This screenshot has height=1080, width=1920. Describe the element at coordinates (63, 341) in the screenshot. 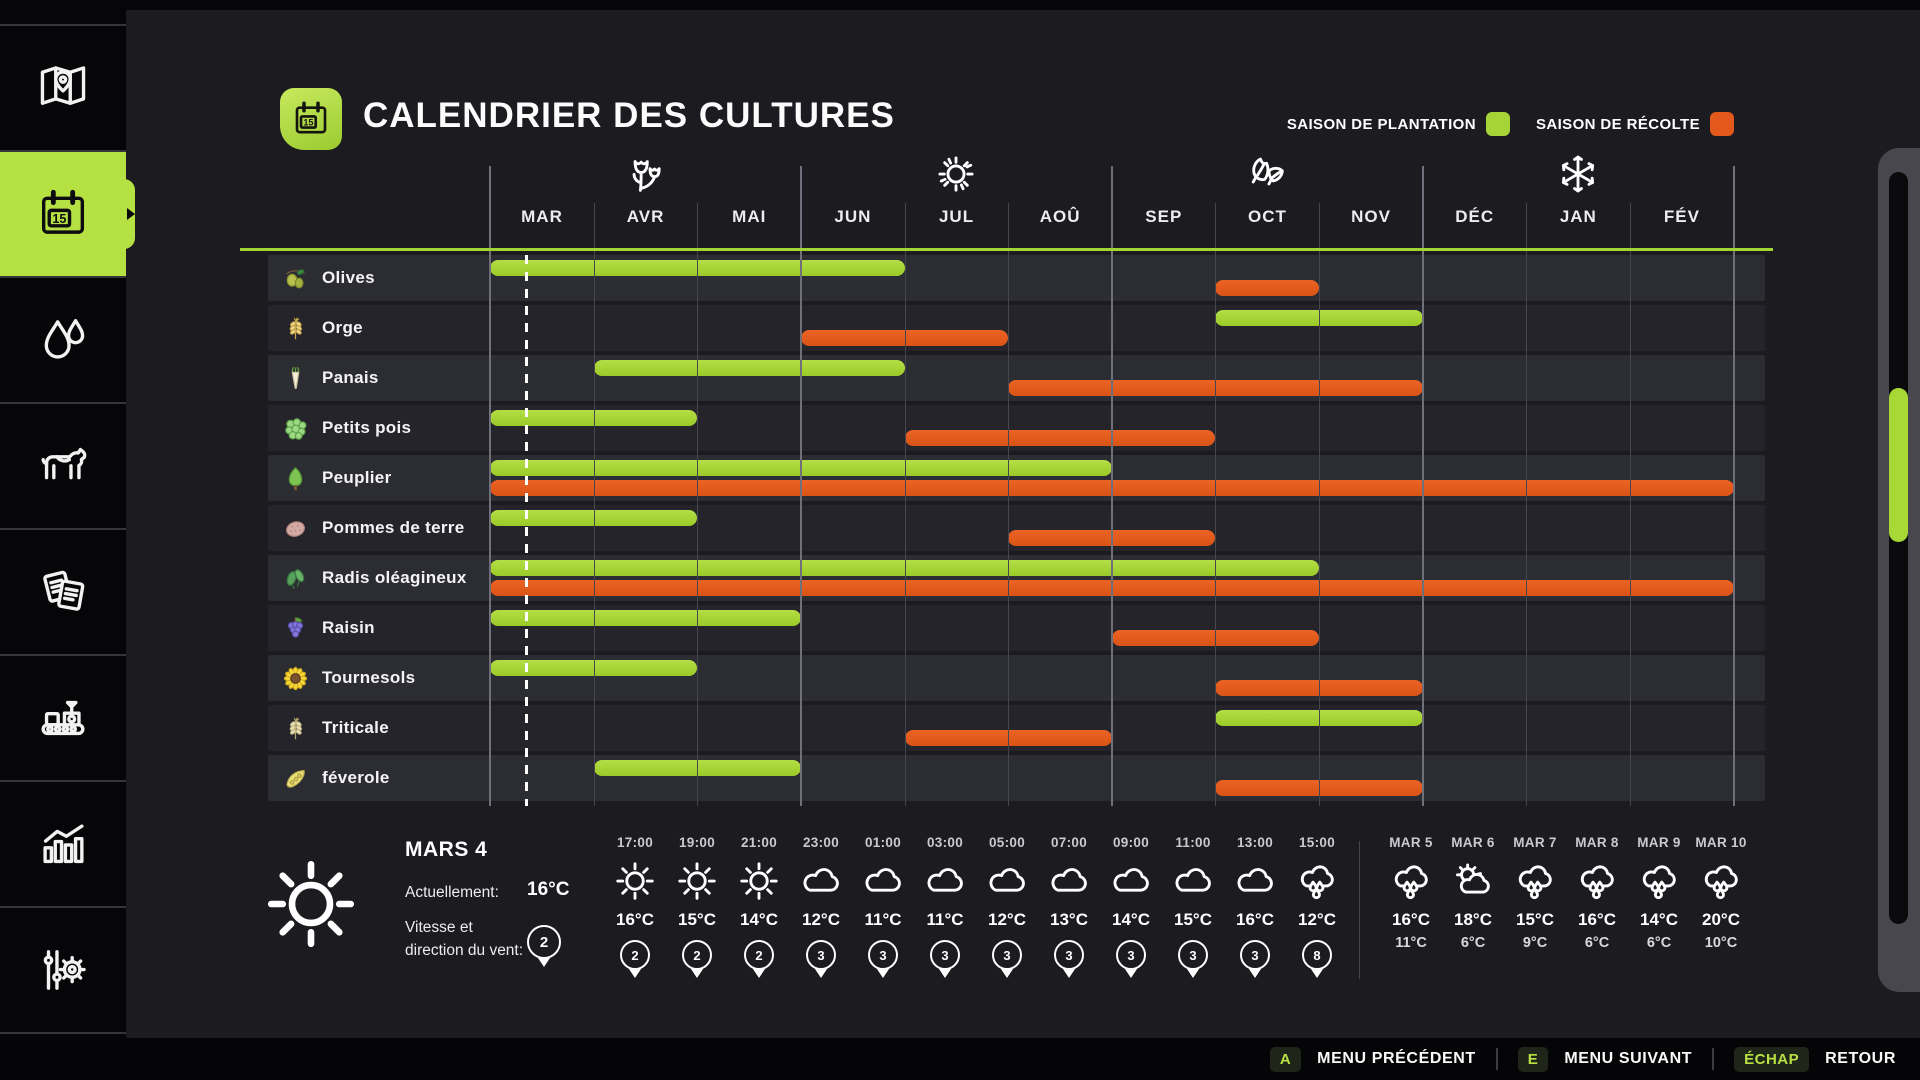

I see `sidebar-item-moisture` at that location.